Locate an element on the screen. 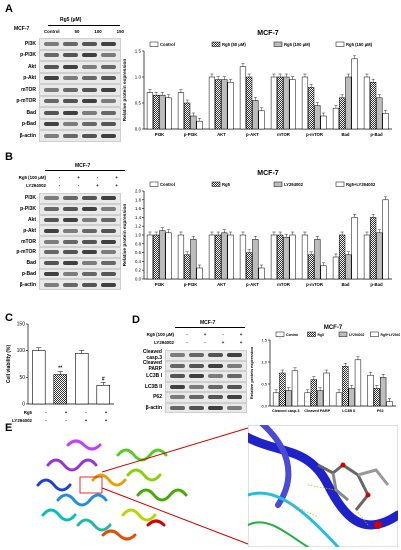  blot-row: Akt is located at coordinates (64, 67).